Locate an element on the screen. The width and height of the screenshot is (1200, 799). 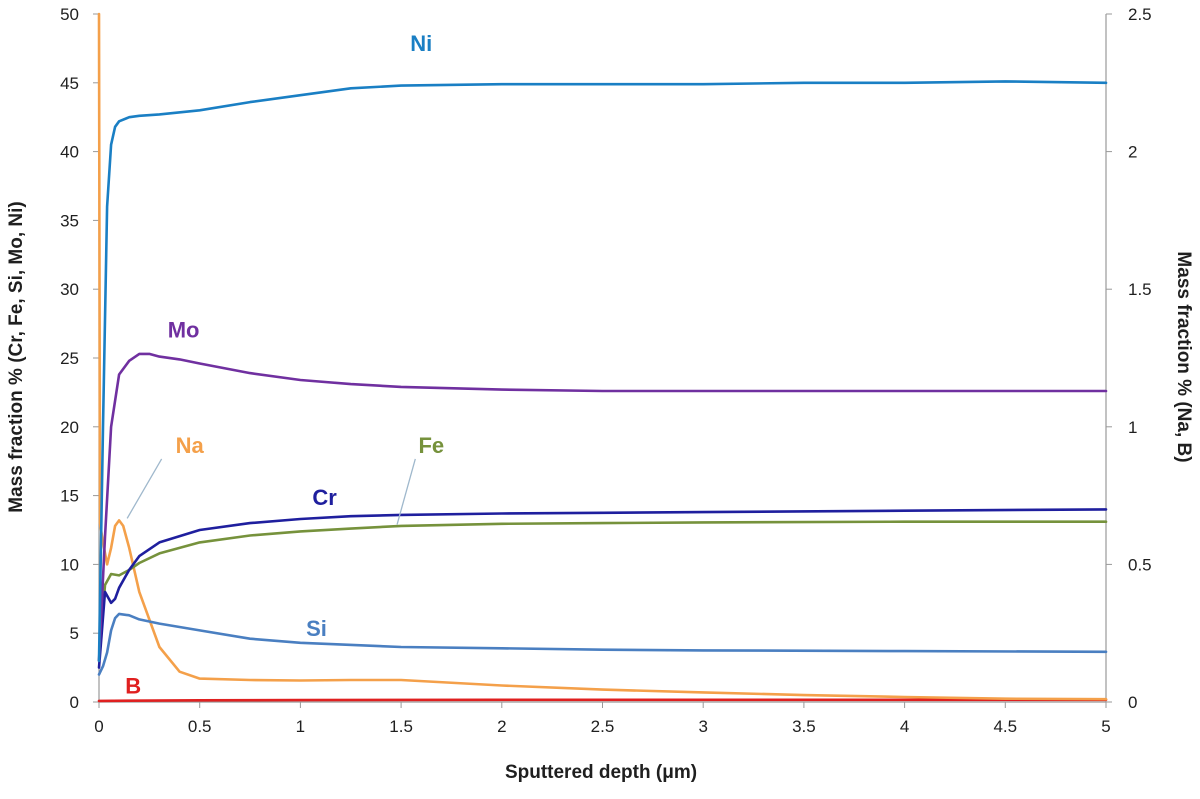
y-tick-label: 45 is located at coordinates (69, 83).